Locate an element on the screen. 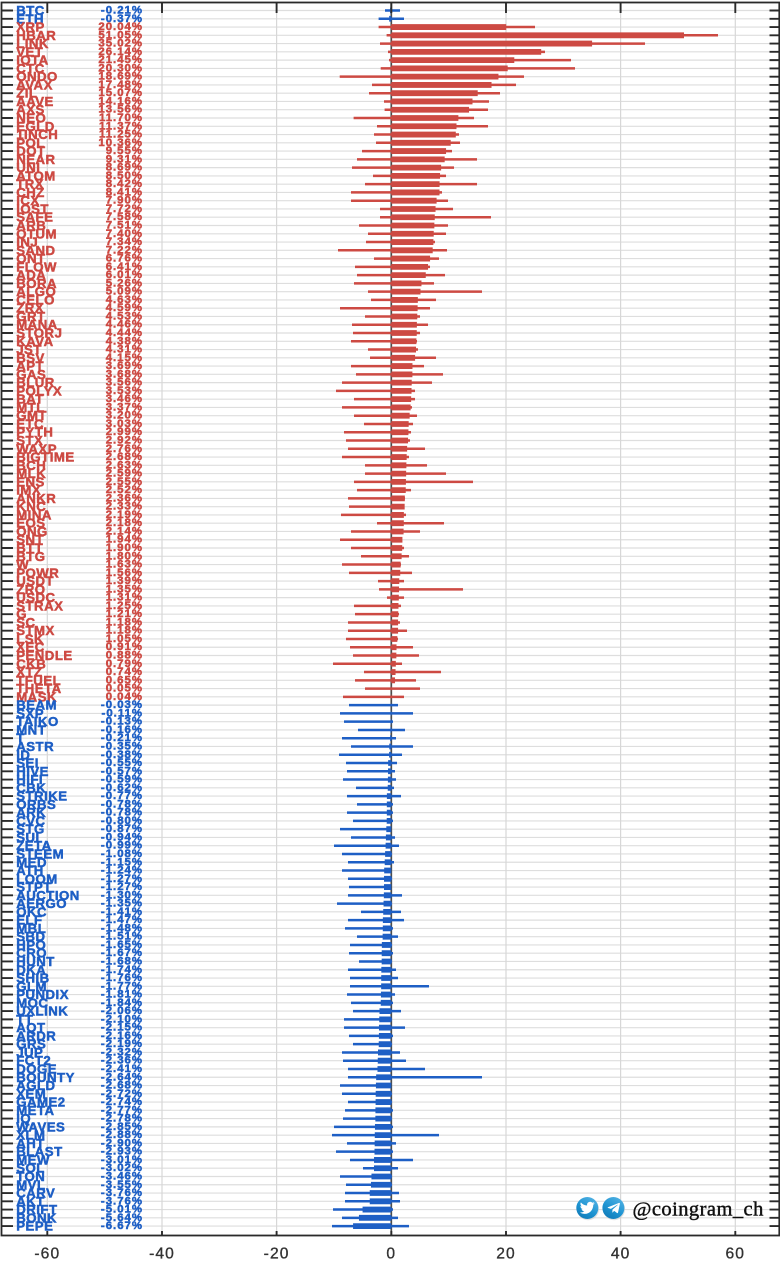 The width and height of the screenshot is (780, 1268). svg-text: ONDO is located at coordinates (37, 76).